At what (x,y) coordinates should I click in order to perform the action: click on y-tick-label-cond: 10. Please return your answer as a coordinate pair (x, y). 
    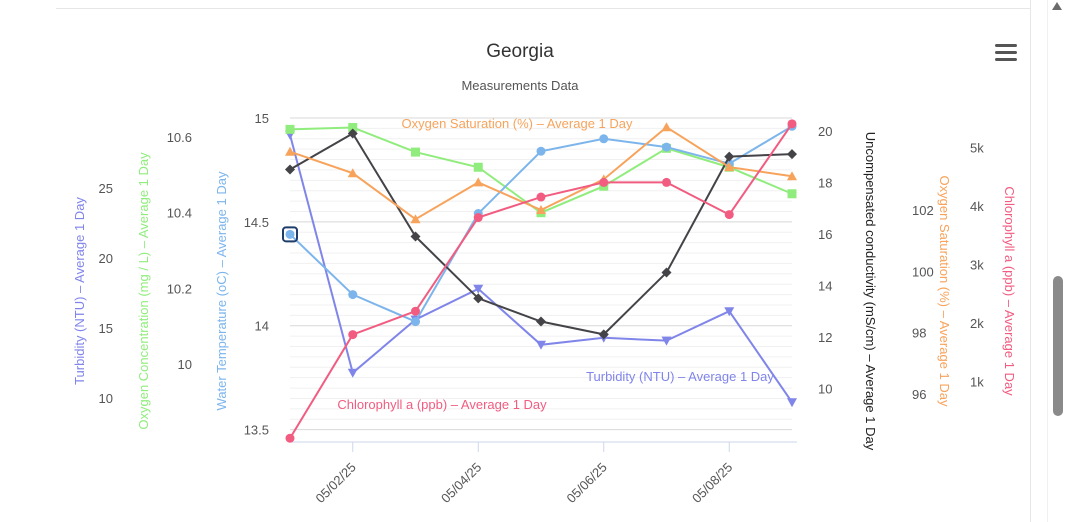
    Looking at the image, I should click on (825, 388).